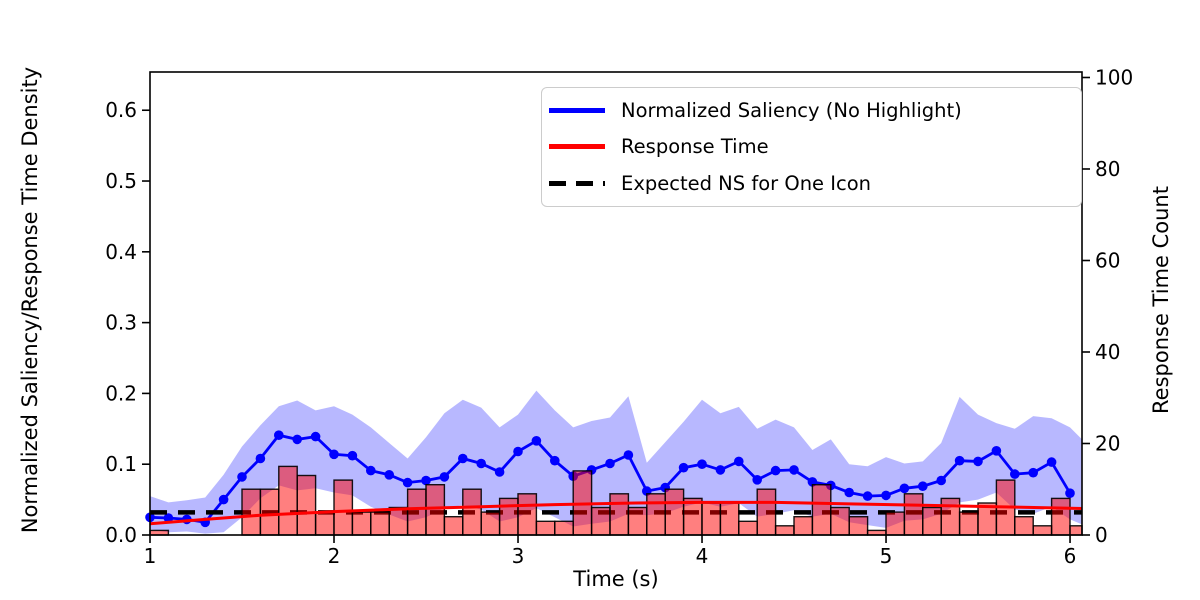  I want to click on y-left-tick-label: 0.1, so click(121, 464).